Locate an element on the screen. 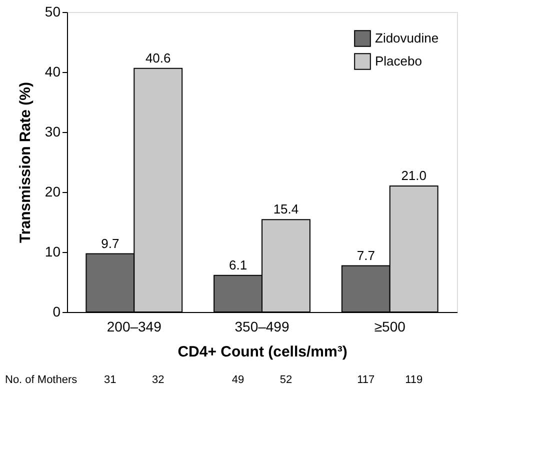 The image size is (560, 467). y-tick-label: 10 is located at coordinates (52, 252).